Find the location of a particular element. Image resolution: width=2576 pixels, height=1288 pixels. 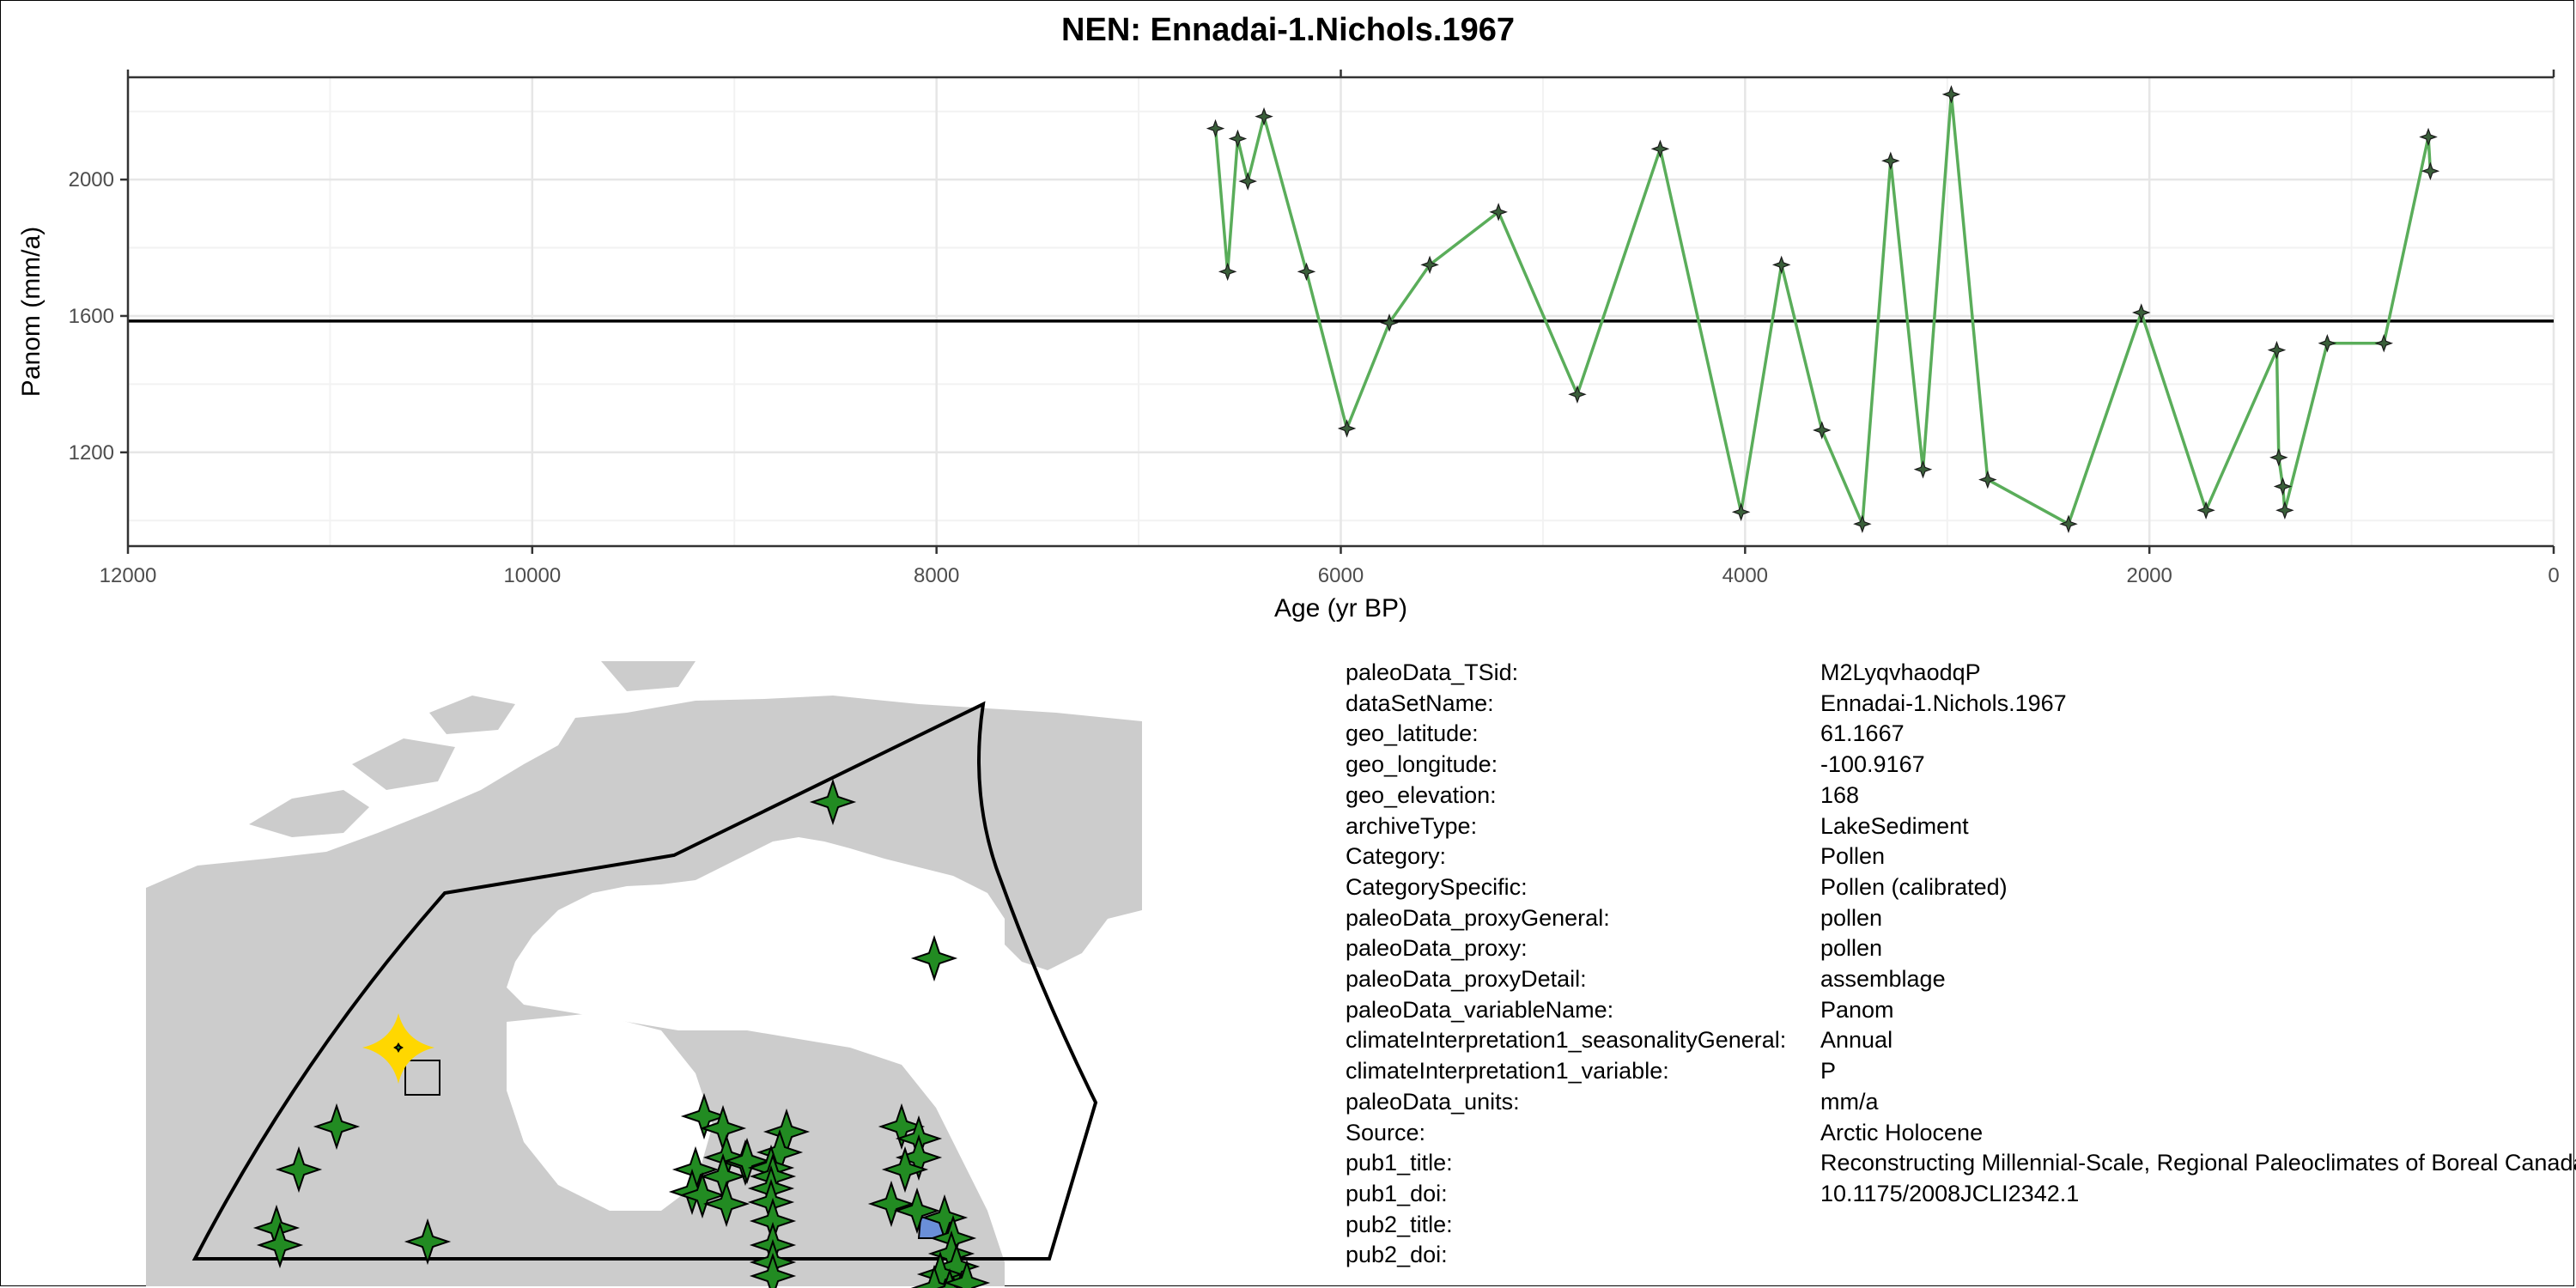

x-tick-label: 4000 is located at coordinates (1745, 576).